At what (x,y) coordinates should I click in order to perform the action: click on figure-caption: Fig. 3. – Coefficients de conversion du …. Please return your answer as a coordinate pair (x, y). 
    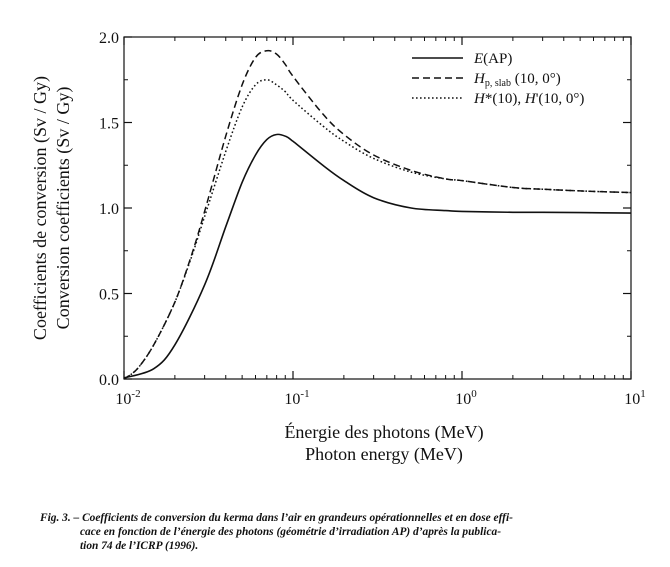
    Looking at the image, I should click on (340, 532).